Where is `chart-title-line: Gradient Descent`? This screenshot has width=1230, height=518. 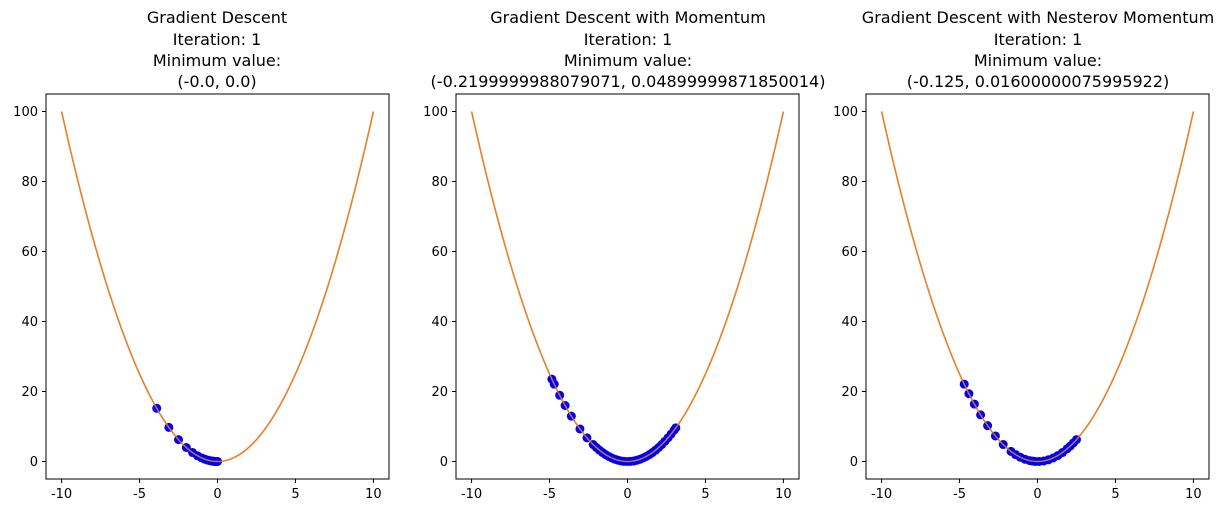 chart-title-line: Gradient Descent is located at coordinates (217, 17).